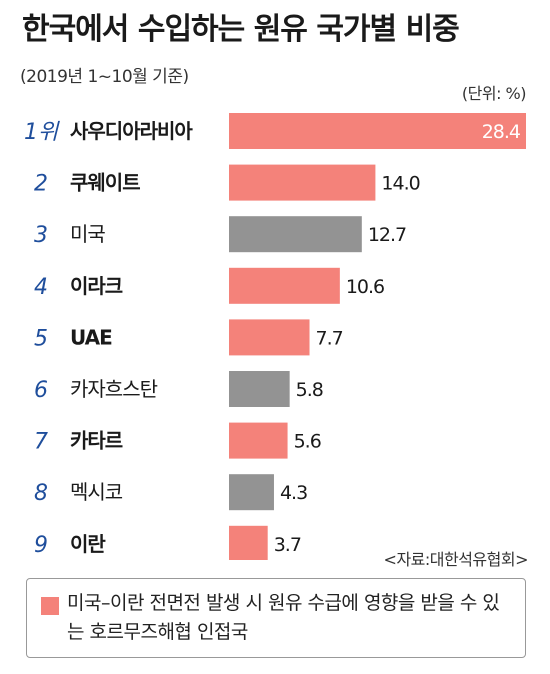 The width and height of the screenshot is (550, 674). What do you see at coordinates (501, 132) in the screenshot?
I see `value-label: 28.4` at bounding box center [501, 132].